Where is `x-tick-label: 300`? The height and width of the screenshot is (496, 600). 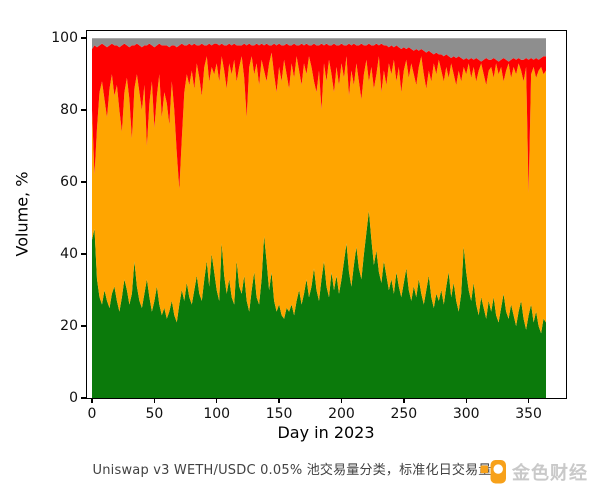 x-tick-label: 300 is located at coordinates (466, 414).